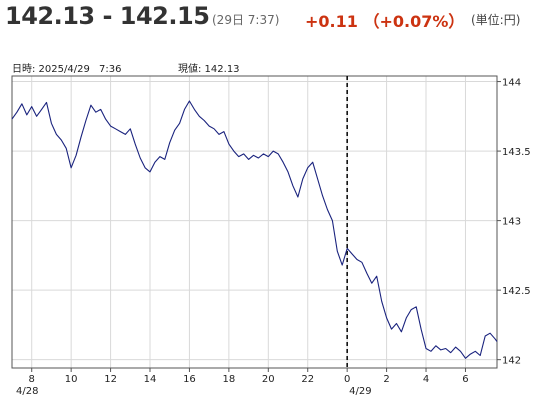  Describe the element at coordinates (268, 379) in the screenshot. I see `x-tick-label: 20` at that location.